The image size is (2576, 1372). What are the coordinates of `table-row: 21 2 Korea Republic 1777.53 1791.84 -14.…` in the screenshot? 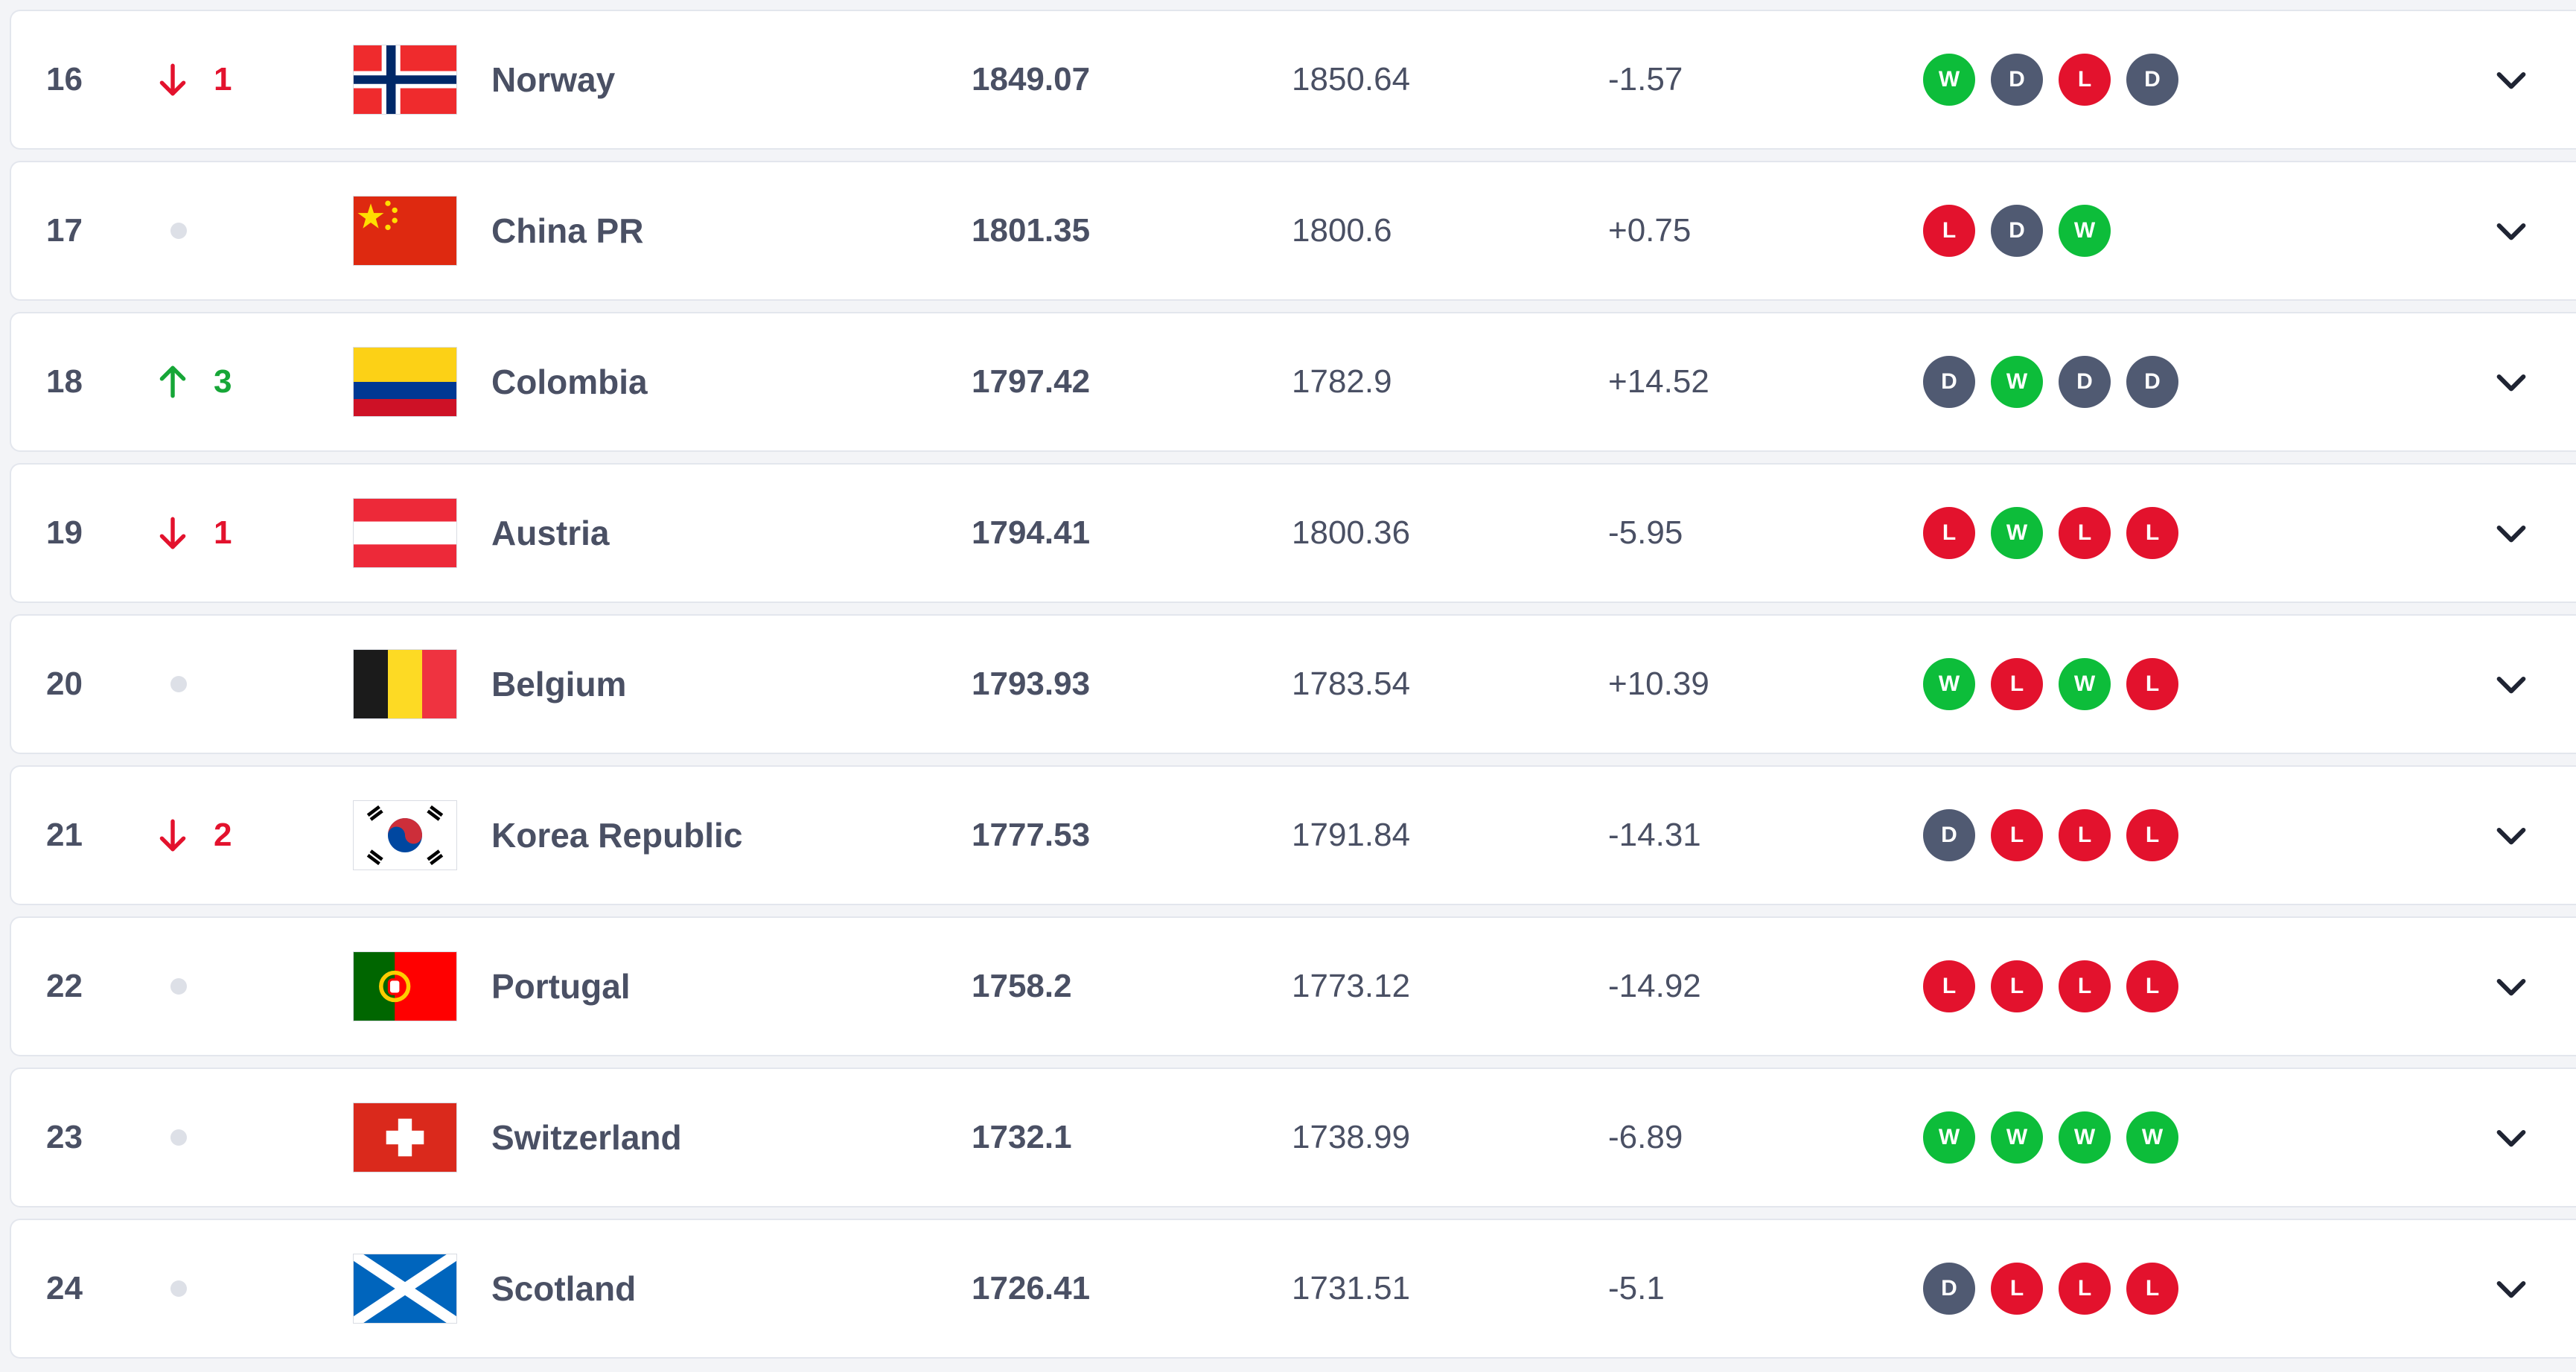 It's located at (1293, 835).